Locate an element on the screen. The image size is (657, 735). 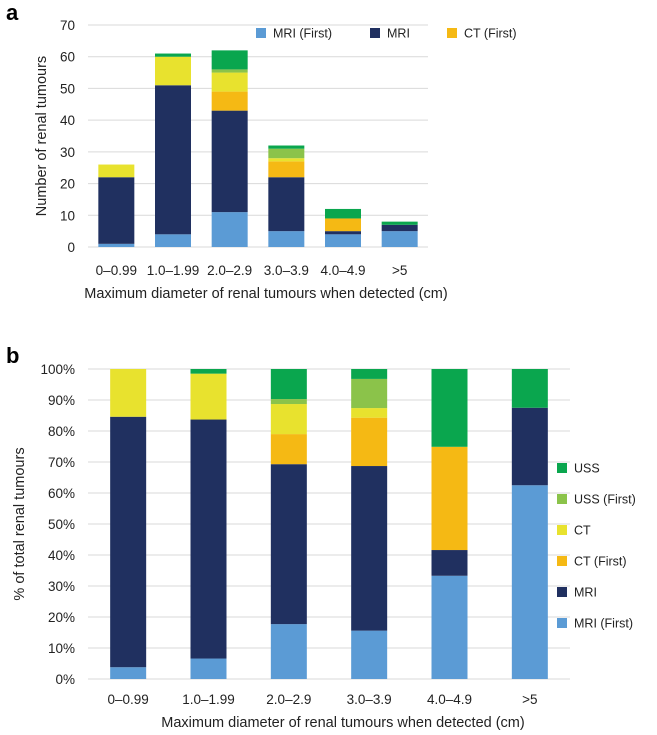
panel-b-letter: b is located at coordinates (12, 355).